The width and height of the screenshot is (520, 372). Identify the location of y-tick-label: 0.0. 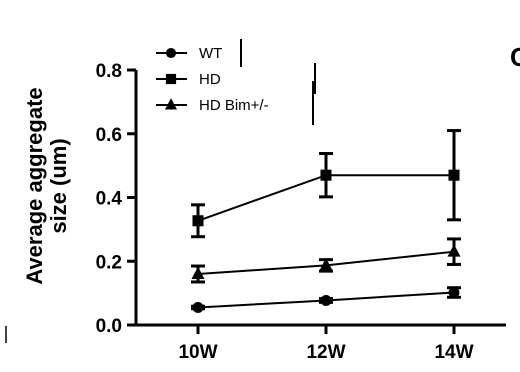
(109, 326).